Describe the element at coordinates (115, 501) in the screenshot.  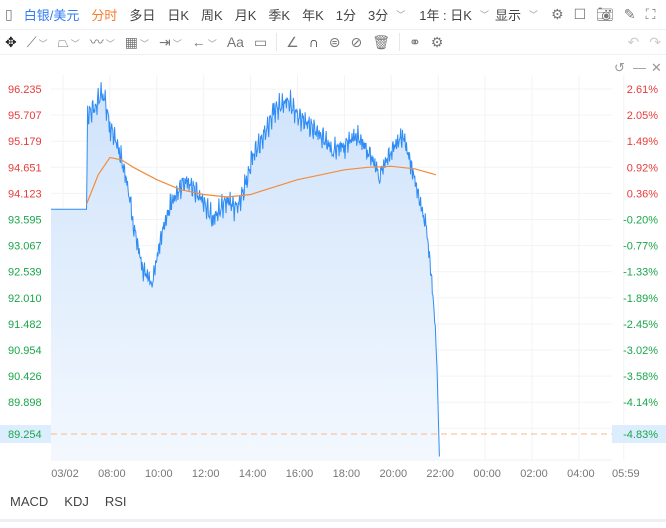
I see `indicator-rsi: RSI` at that location.